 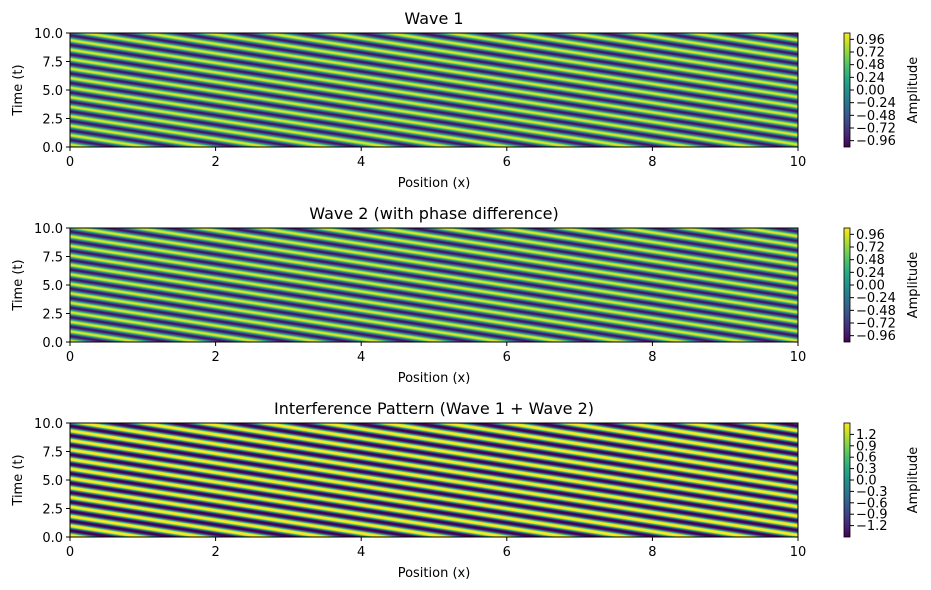 I want to click on colorbar-tick-label: 0.3, so click(x=866, y=469).